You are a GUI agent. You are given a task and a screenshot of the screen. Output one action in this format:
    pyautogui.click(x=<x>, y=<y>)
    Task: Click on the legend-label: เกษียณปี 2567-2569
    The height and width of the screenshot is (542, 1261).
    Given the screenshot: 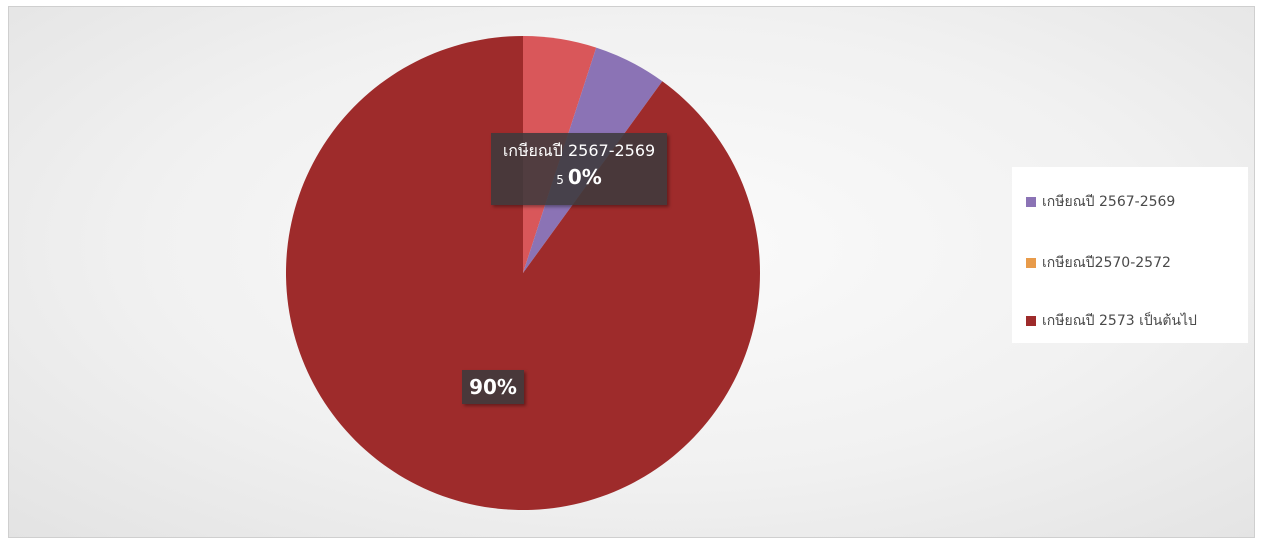 What is the action you would take?
    pyautogui.click(x=1109, y=202)
    